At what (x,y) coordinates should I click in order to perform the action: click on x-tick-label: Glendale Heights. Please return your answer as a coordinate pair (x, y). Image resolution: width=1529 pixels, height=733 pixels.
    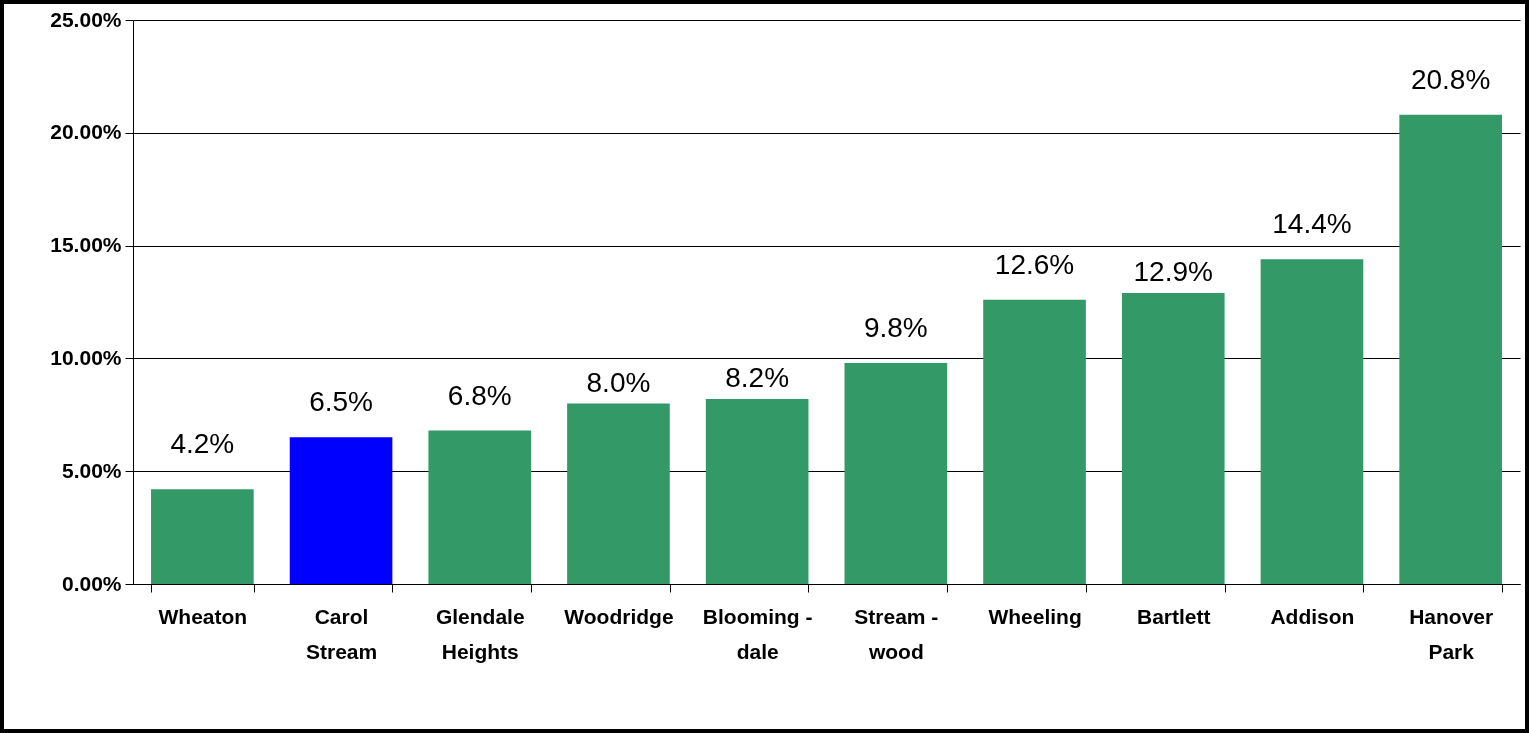
    Looking at the image, I should click on (480, 633).